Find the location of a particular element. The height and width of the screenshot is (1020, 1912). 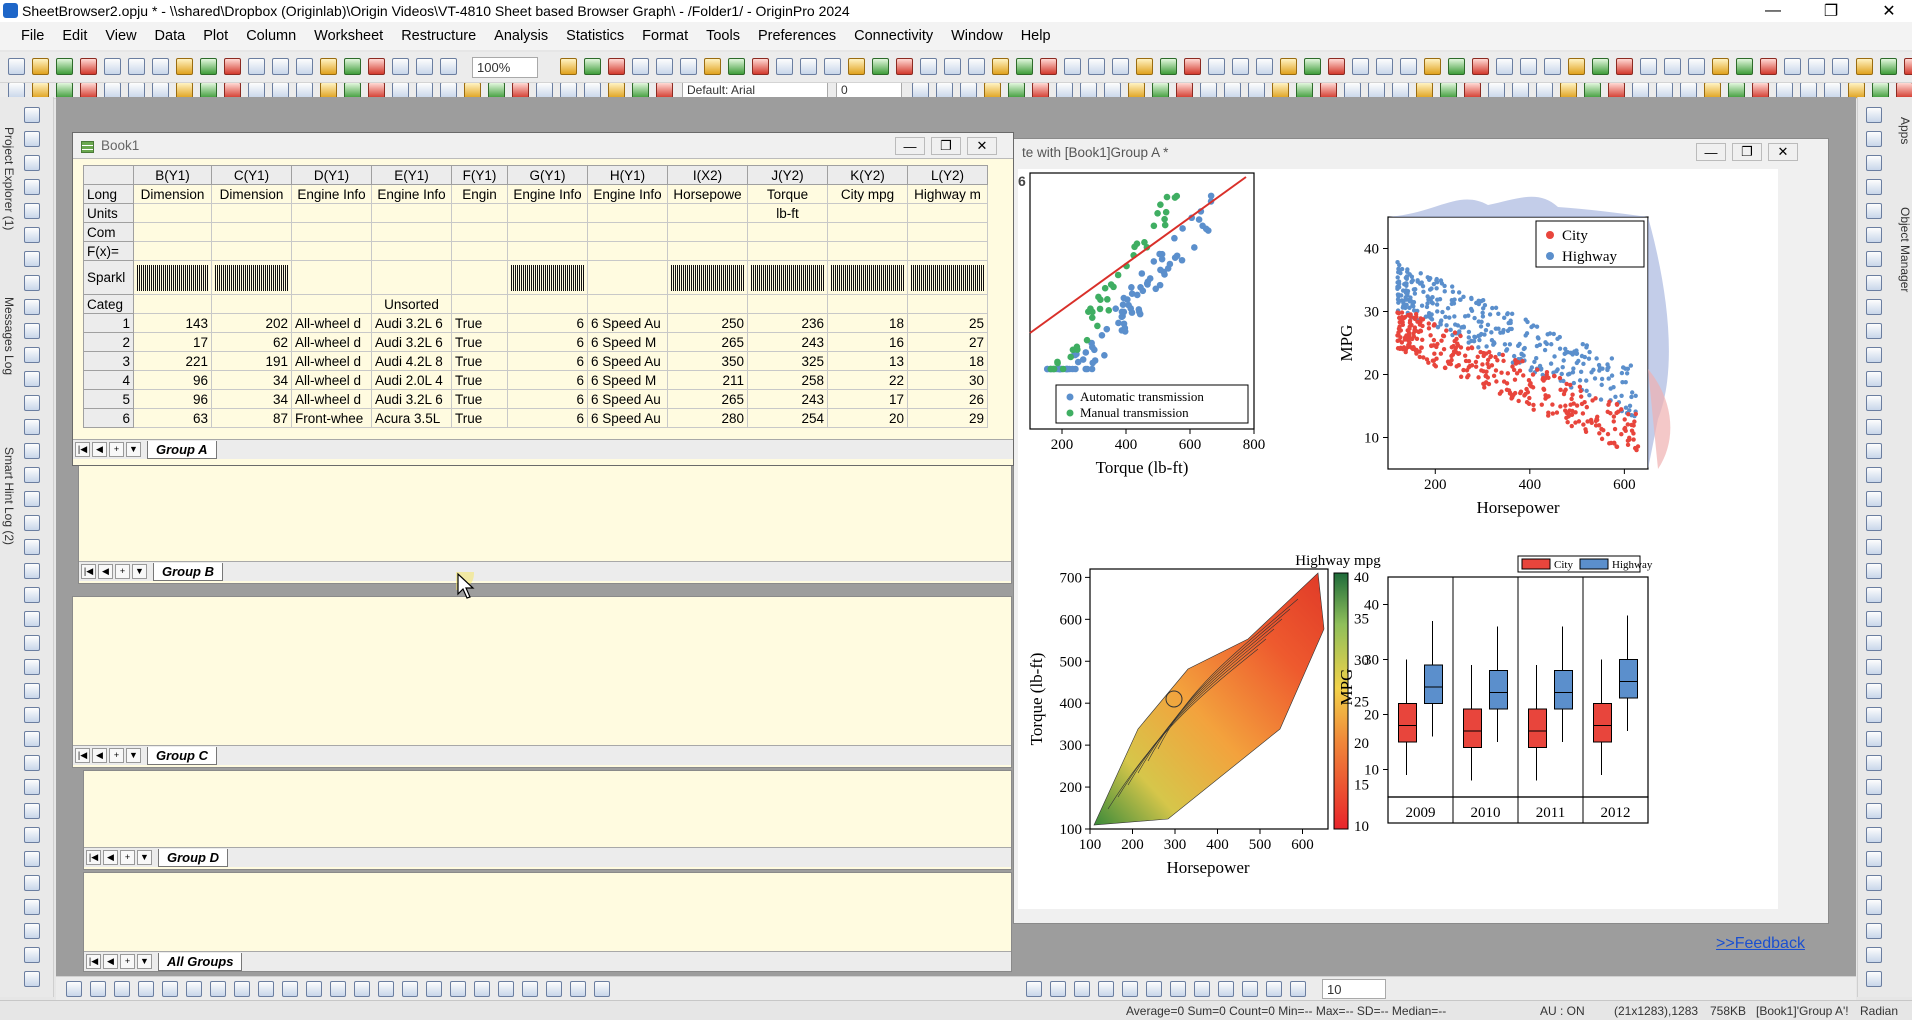

zoom-combo: 100% is located at coordinates (505, 67).